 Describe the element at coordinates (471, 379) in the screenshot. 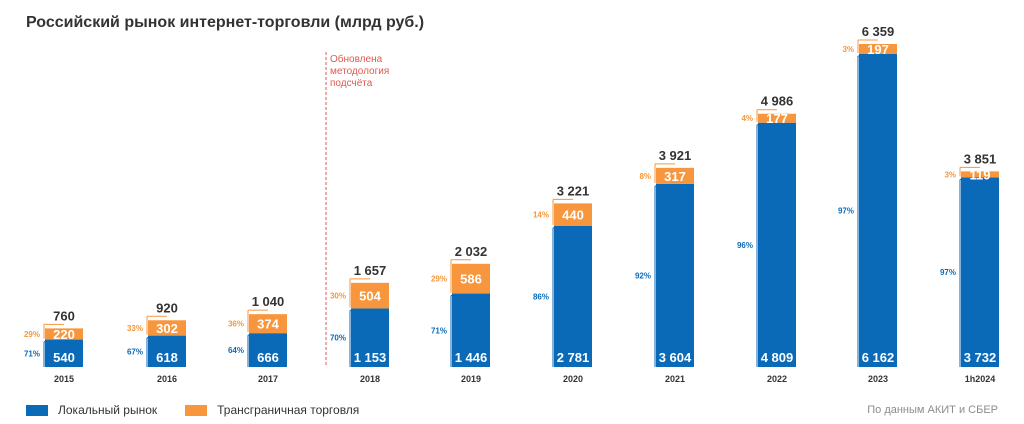

I see `category-label-2019: 2019` at that location.